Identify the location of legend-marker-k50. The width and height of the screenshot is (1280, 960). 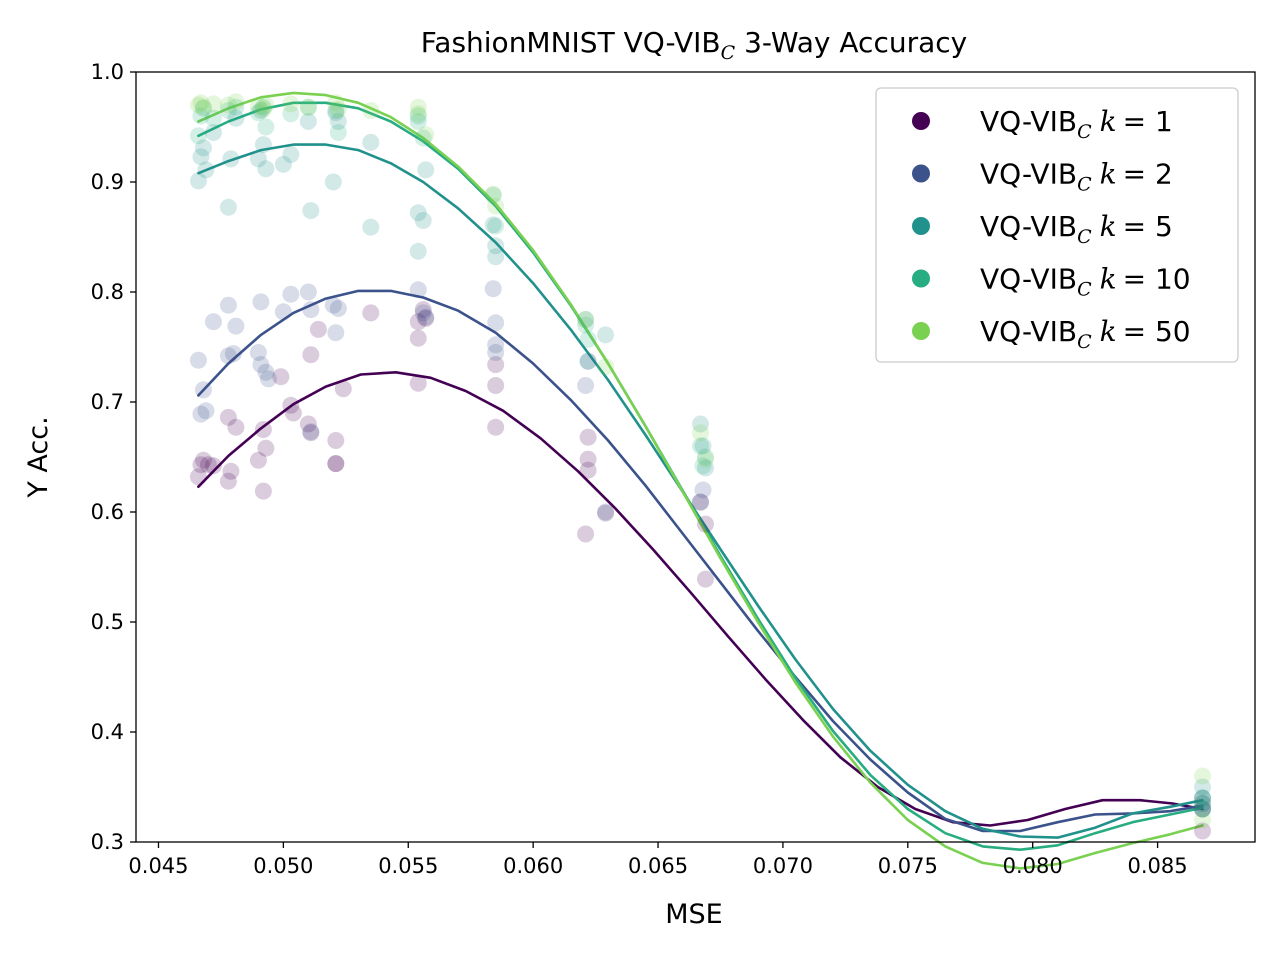
(921, 331).